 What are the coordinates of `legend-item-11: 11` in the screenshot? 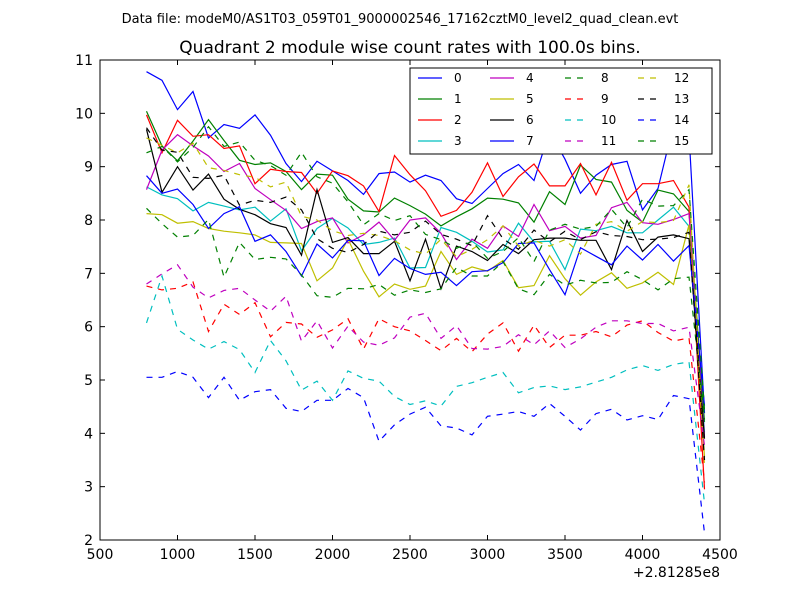 It's located at (590, 141).